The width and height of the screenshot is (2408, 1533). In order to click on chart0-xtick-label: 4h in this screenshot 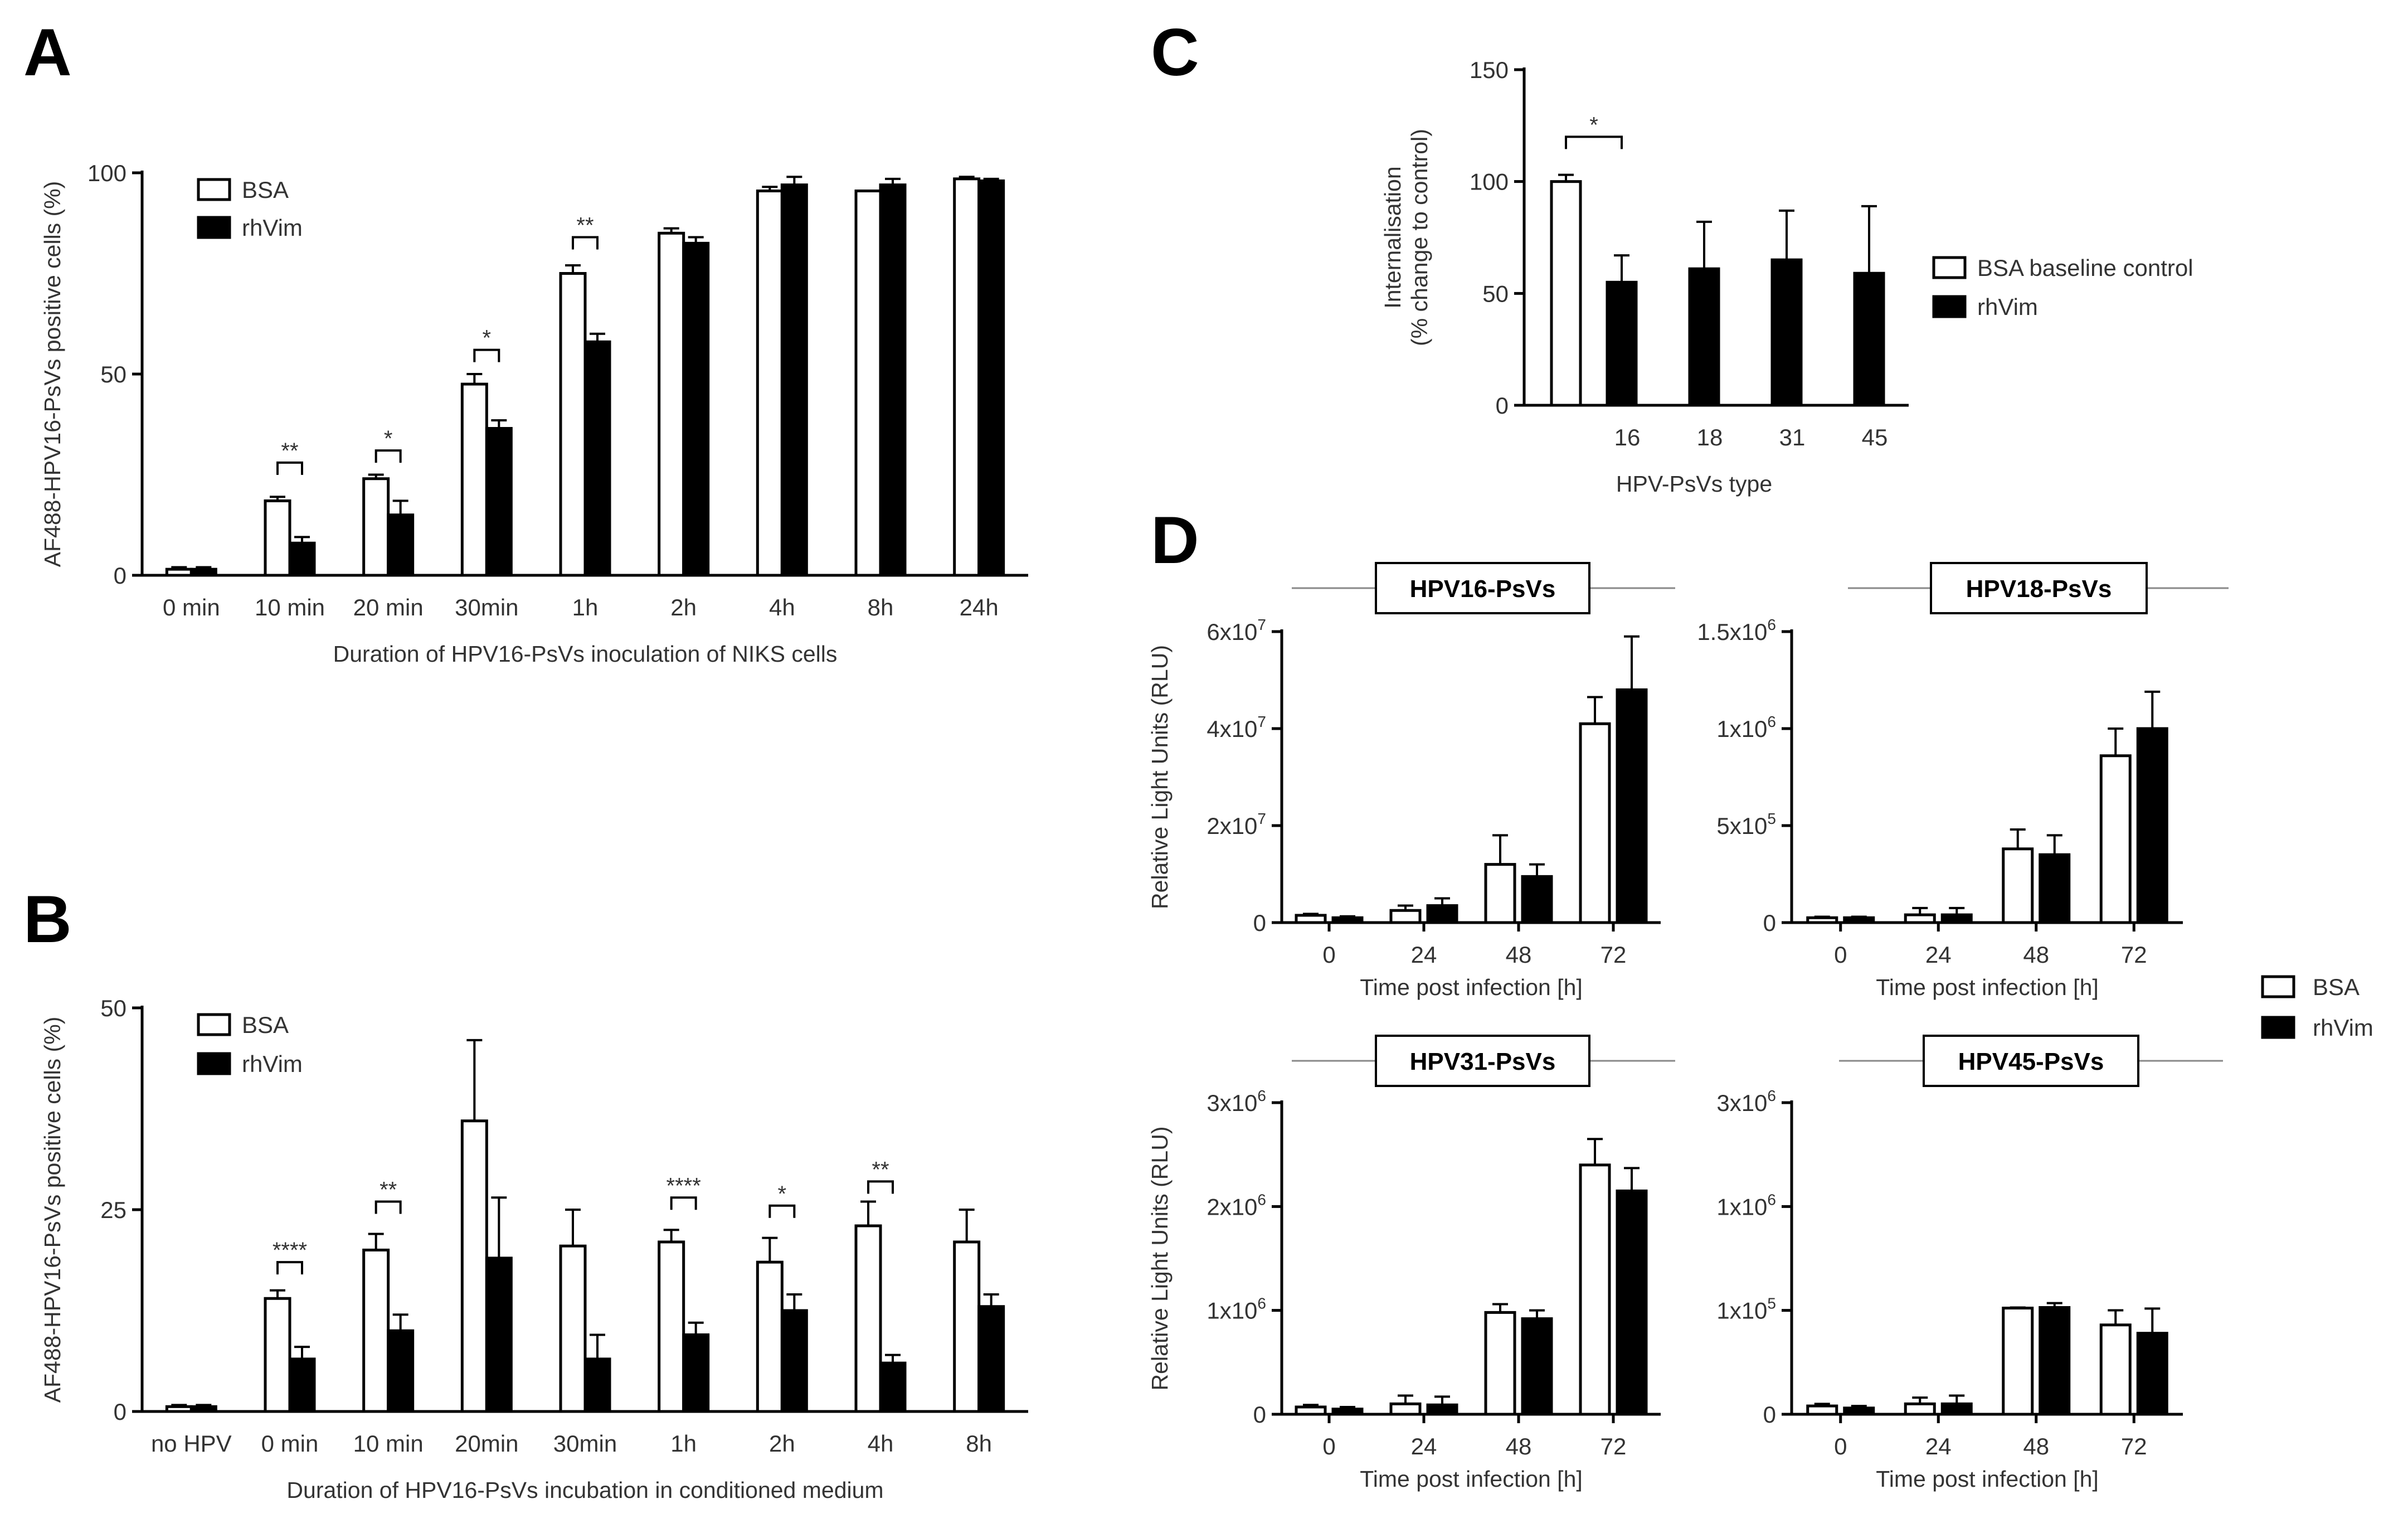, I will do `click(782, 607)`.